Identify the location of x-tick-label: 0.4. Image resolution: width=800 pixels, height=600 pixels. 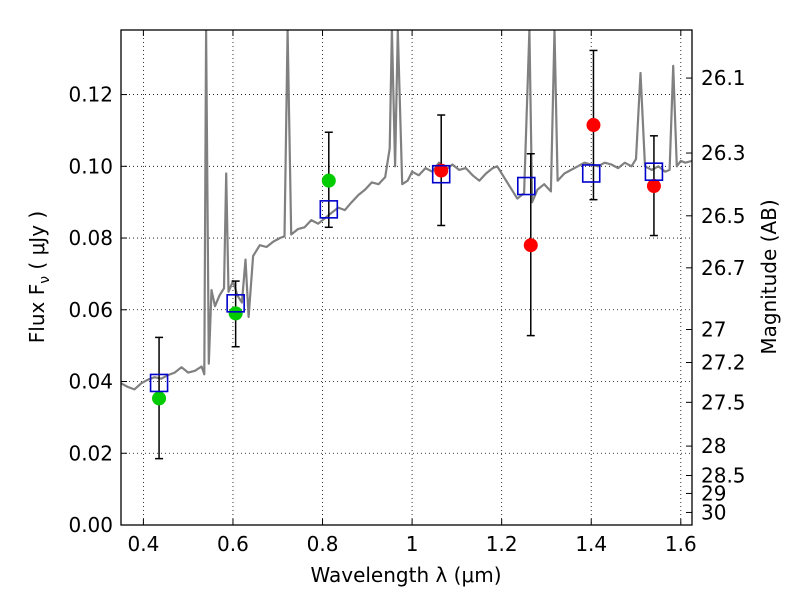
(143, 544).